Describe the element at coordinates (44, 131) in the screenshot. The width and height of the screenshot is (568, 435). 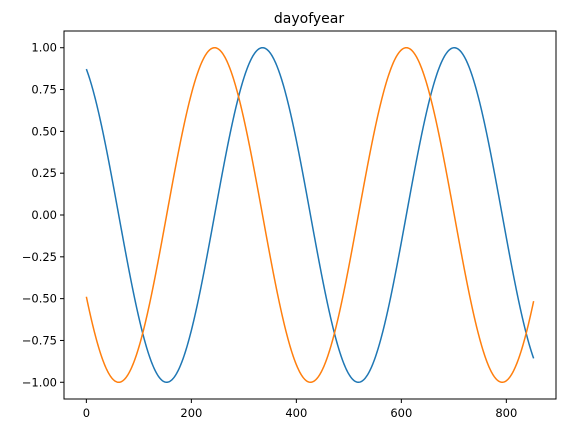
I see `y-tick-label: 0.50` at that location.